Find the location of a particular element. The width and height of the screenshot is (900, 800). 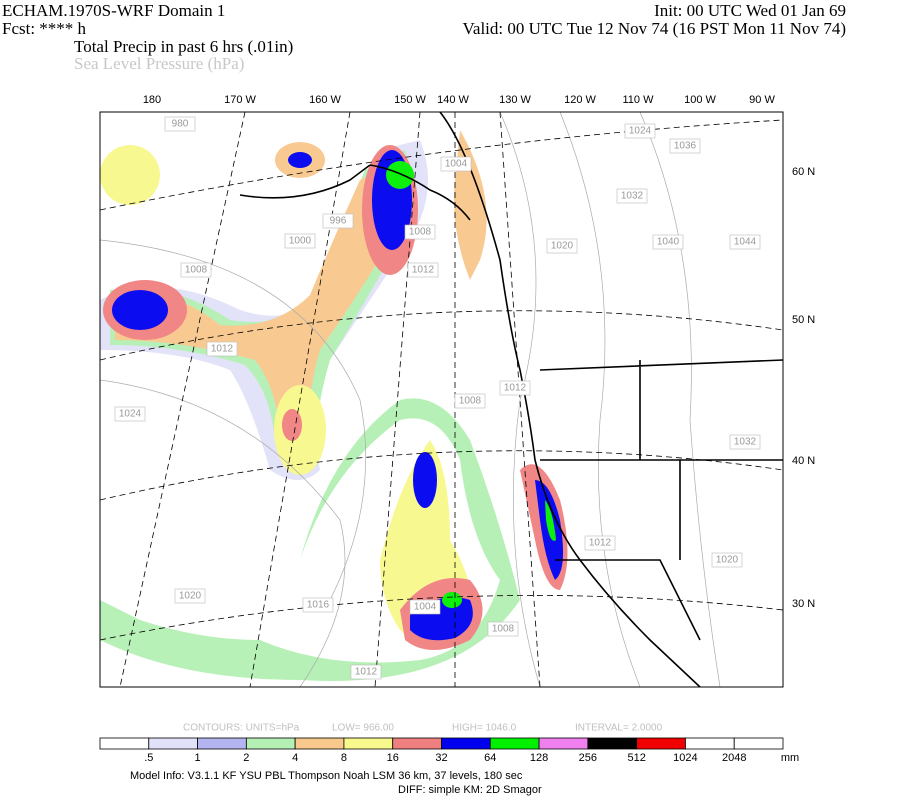

colorbar-label: 128 is located at coordinates (539, 758).